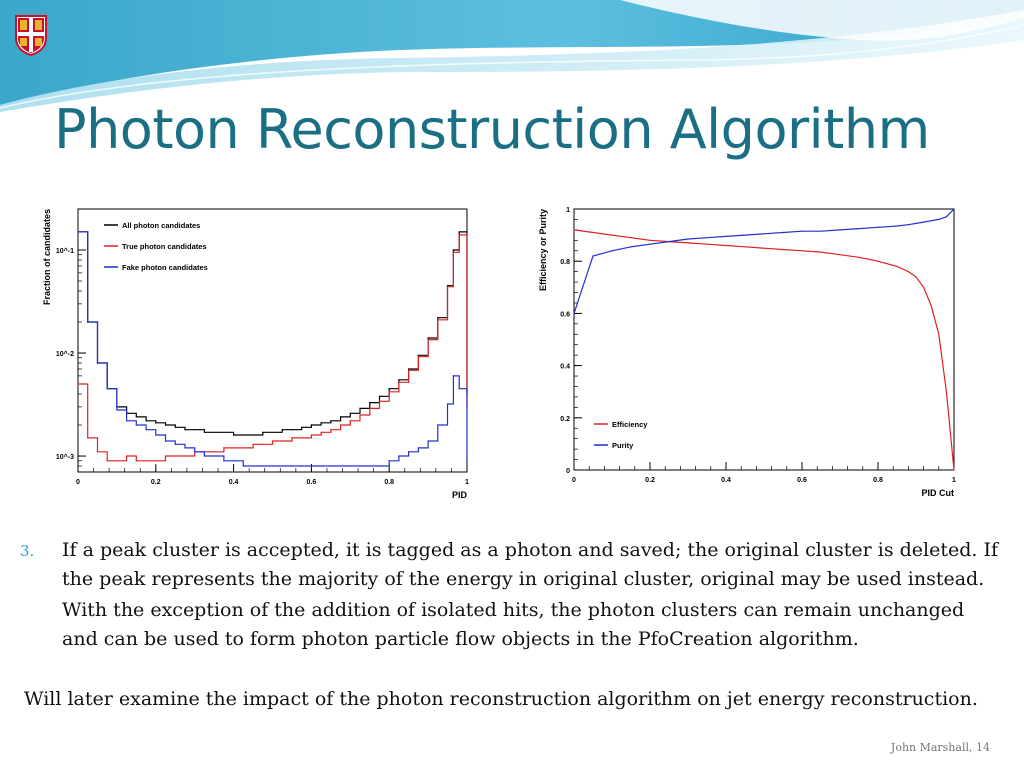 This screenshot has width=1024, height=768. I want to click on y-tick-label: 0, so click(568, 471).